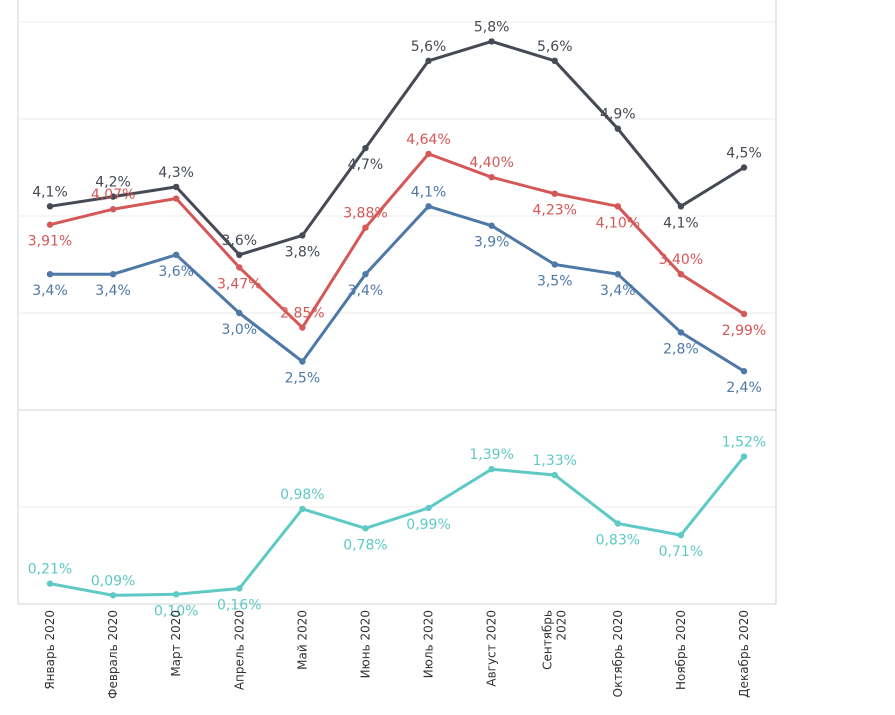 This screenshot has height=715, width=895. I want to click on x-tick-label-5: Июнь 2020, so click(365, 644).